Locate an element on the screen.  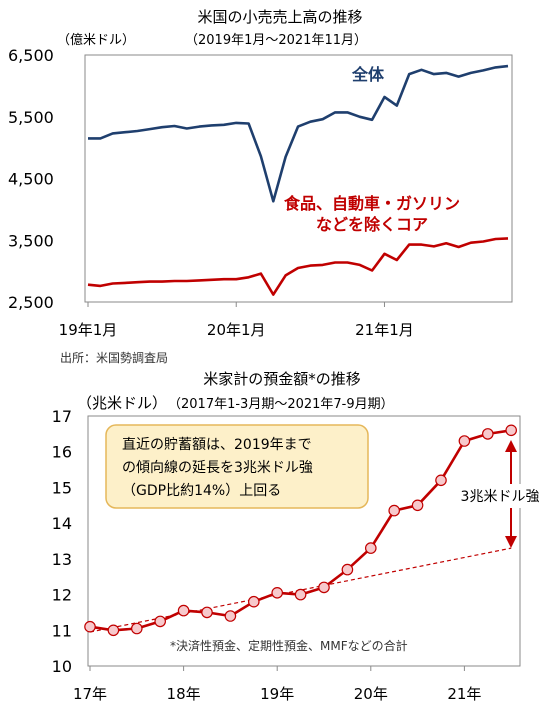
chart-2-y-tick-label: 15 is located at coordinates (62, 487).